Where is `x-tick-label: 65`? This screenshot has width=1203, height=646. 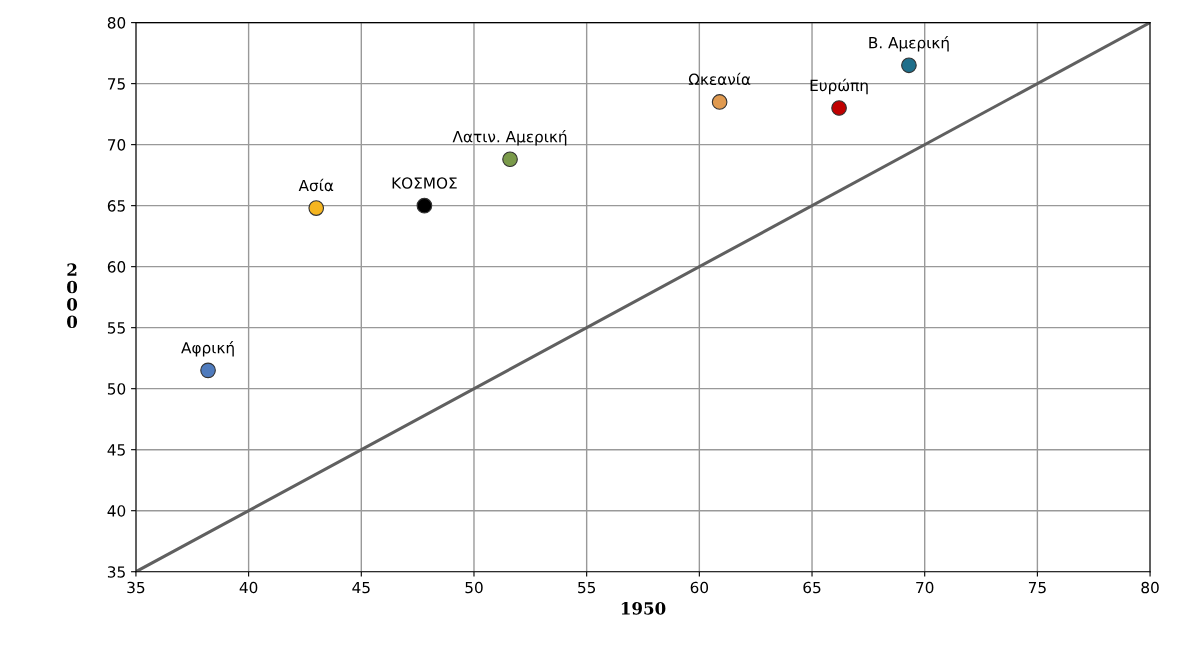
x-tick-label: 65 is located at coordinates (812, 587).